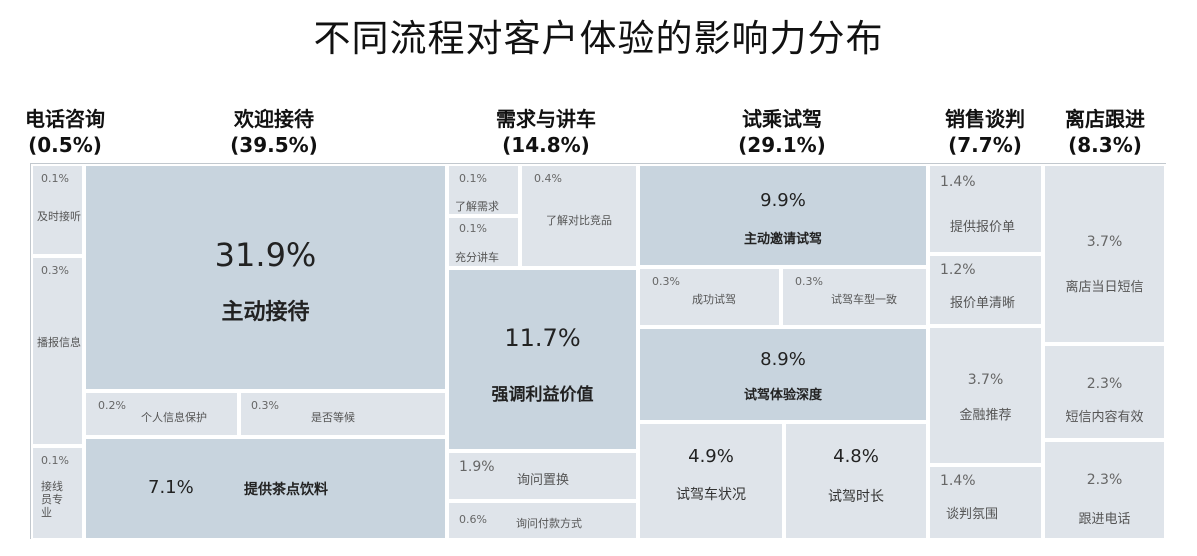  Describe the element at coordinates (543, 480) in the screenshot. I see `cell-label: 询问置换` at that location.